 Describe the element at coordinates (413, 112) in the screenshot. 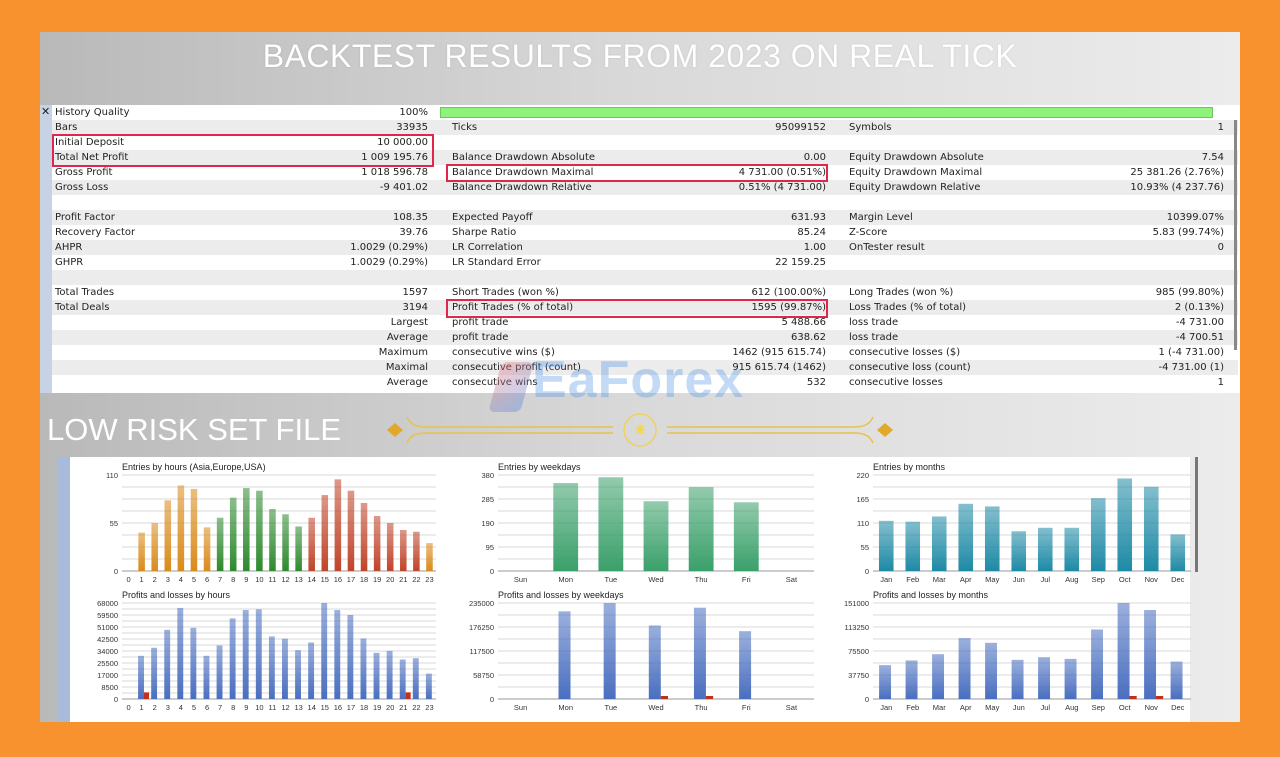

I see `row-value: 100%` at that location.